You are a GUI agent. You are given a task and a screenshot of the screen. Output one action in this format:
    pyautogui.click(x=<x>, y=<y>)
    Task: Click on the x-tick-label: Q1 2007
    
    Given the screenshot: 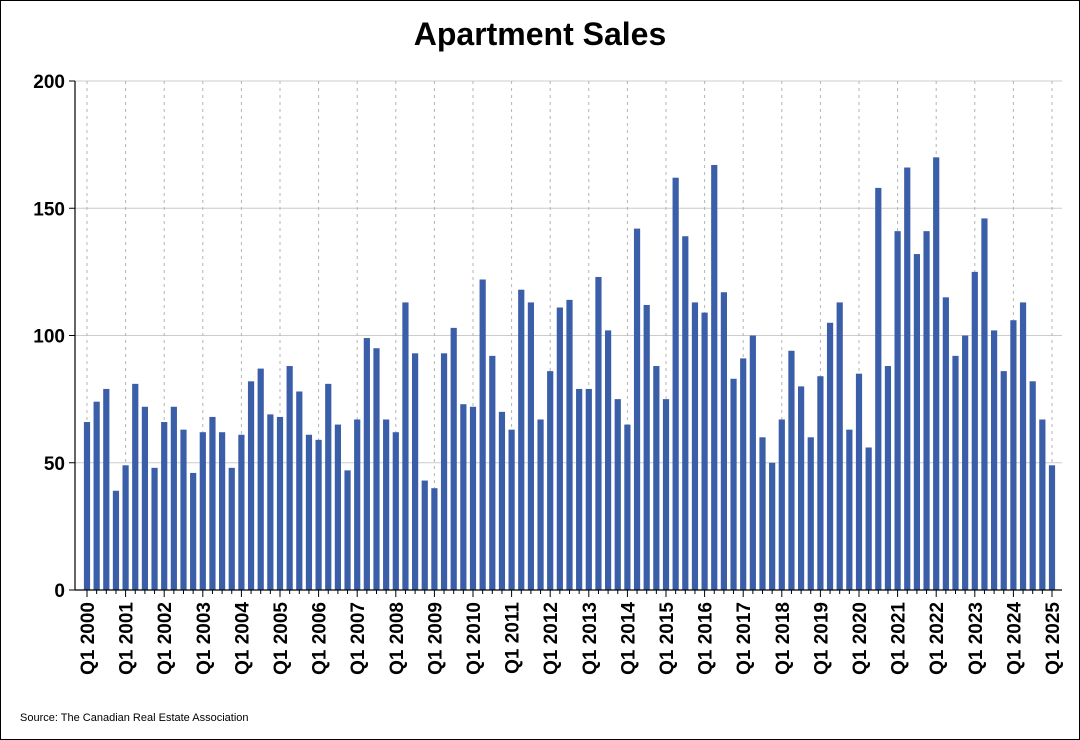 What is the action you would take?
    pyautogui.click(x=358, y=638)
    